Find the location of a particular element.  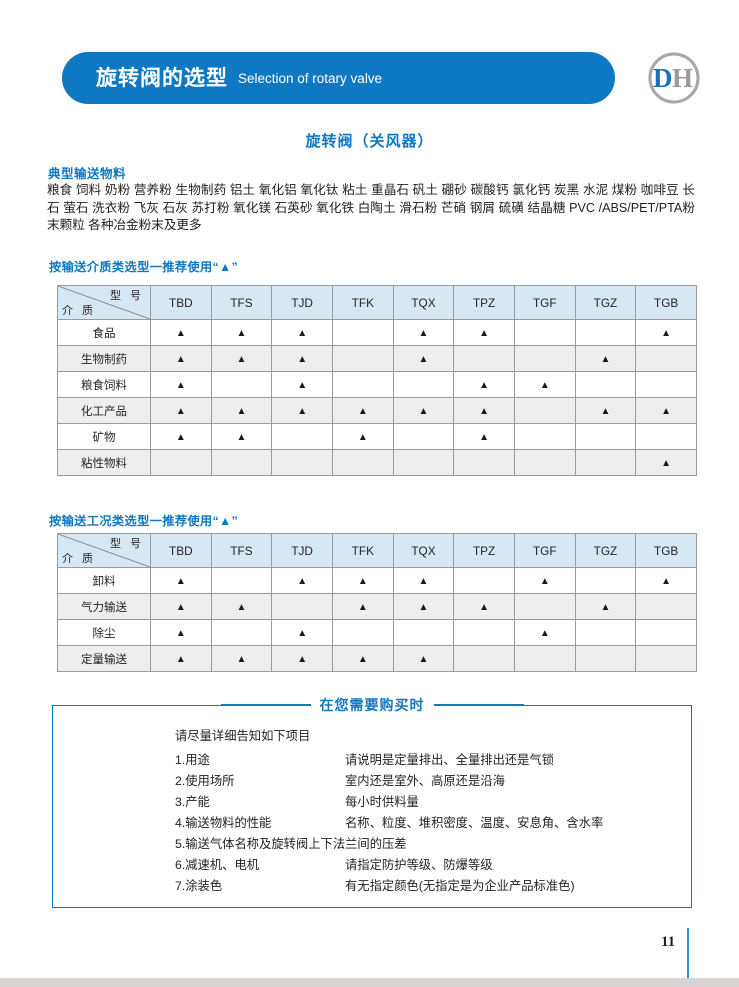

purchase-item-label: 3.产能 is located at coordinates (192, 802).